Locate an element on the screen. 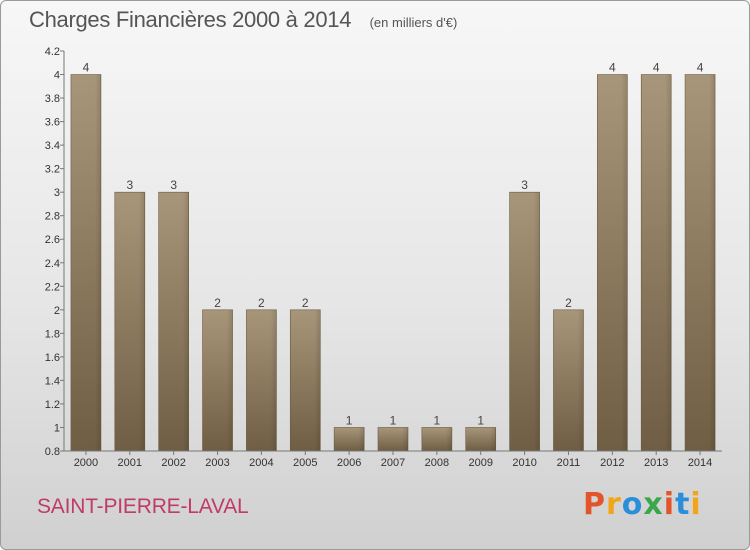  y-tick-label: 2.6 is located at coordinates (52, 240).